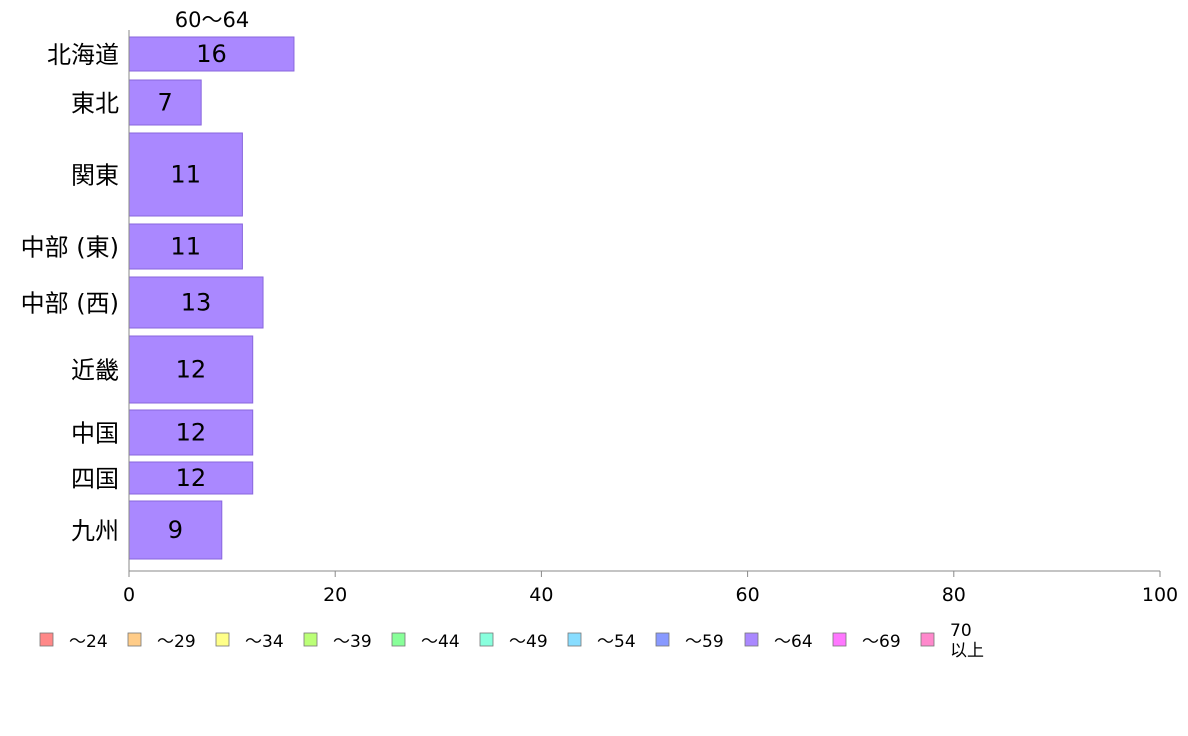 This screenshot has width=1188, height=736. I want to click on category-label: 四国, so click(95, 479).